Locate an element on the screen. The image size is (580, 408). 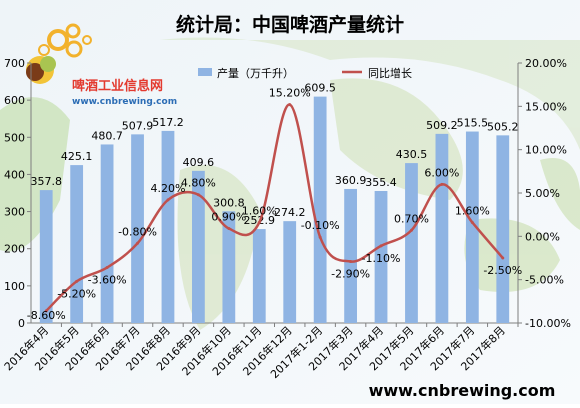
bar-value-label: 409.6 is located at coordinates (199, 162).